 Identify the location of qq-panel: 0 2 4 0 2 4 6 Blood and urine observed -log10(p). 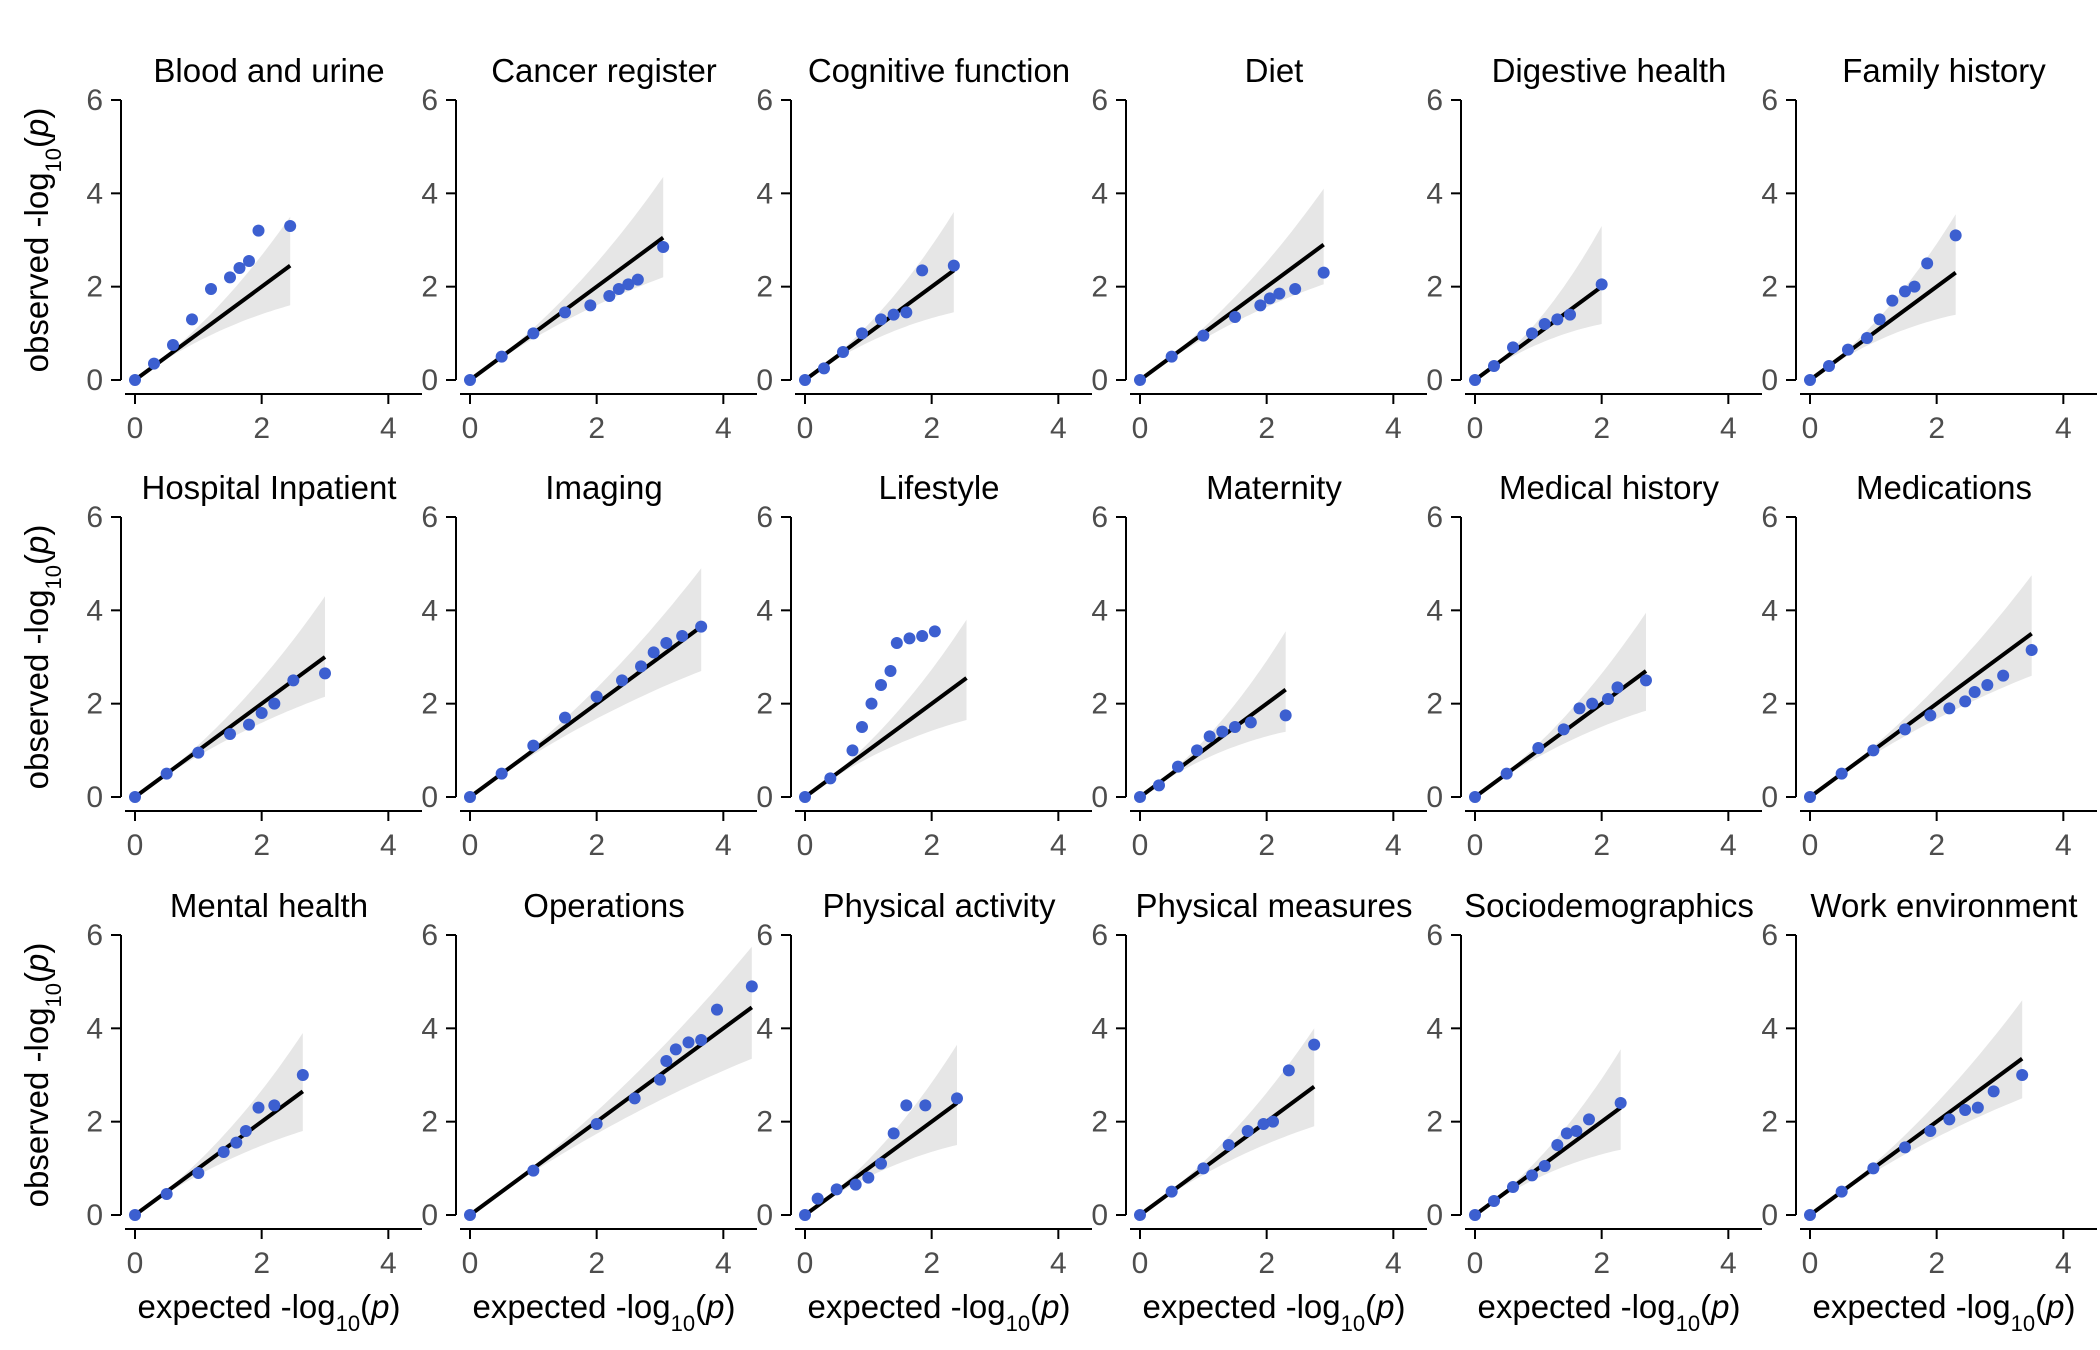
(220, 248).